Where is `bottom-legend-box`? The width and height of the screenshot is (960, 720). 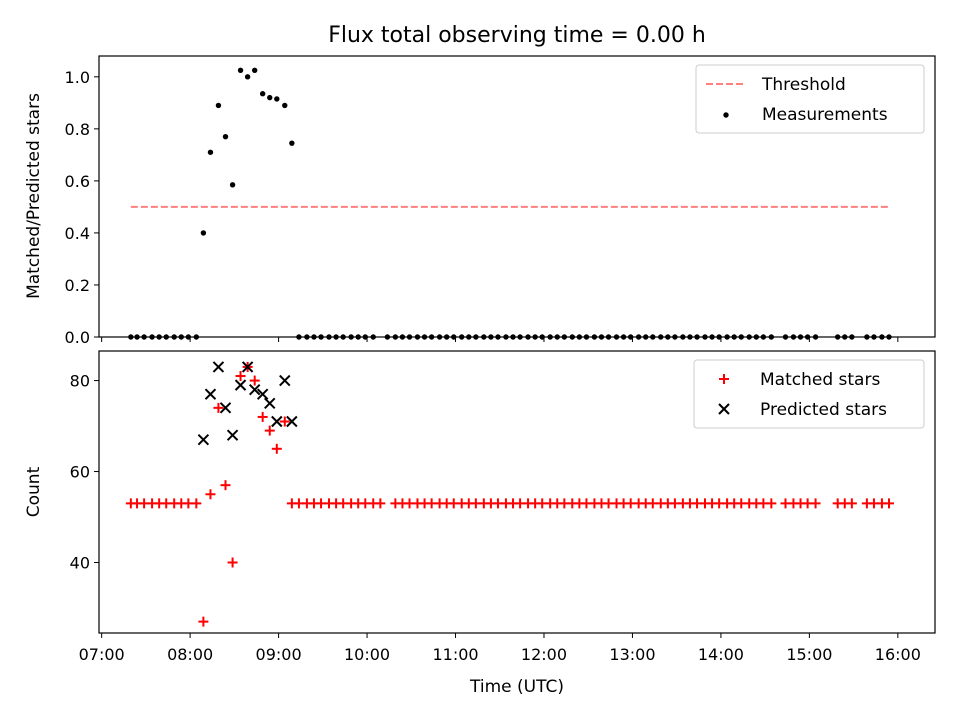 bottom-legend-box is located at coordinates (809, 394).